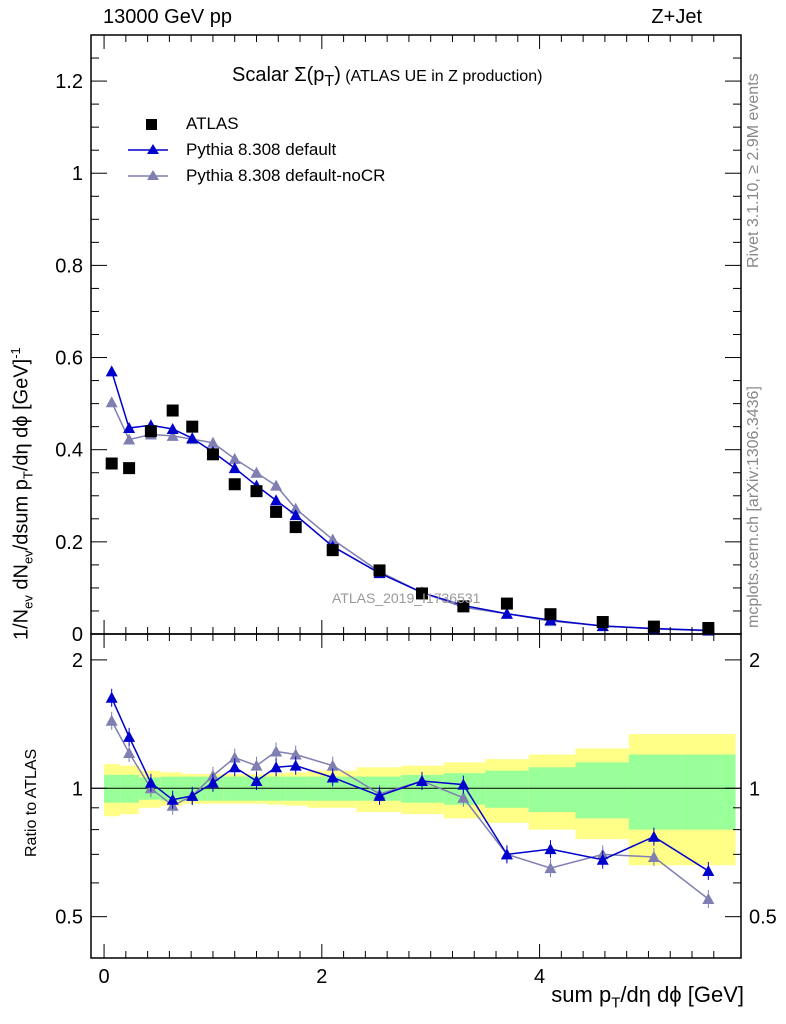 The height and width of the screenshot is (1024, 786). I want to click on main-y-tick-label: 0.6, so click(69, 359).